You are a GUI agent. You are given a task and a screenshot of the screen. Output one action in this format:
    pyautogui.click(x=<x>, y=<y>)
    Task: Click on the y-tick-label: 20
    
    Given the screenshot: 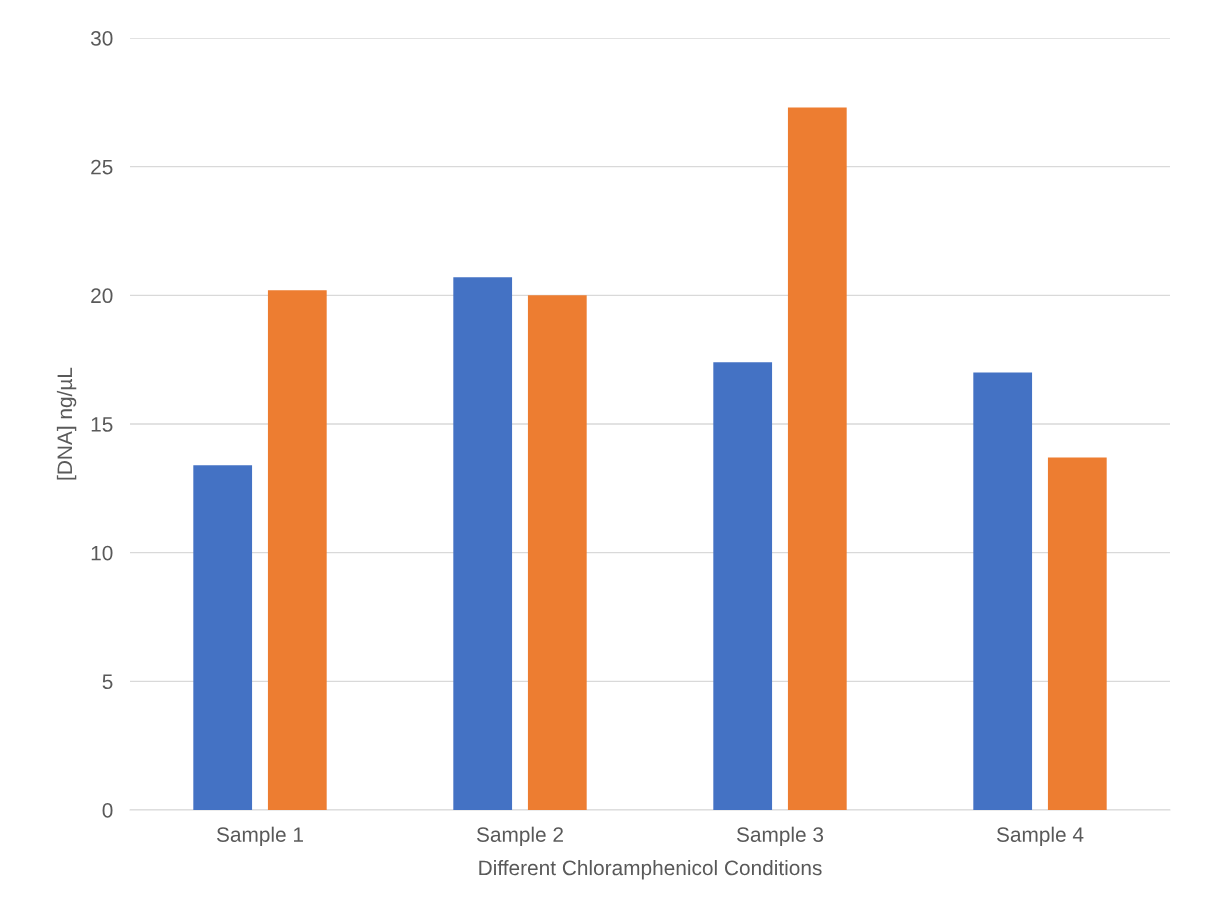 What is the action you would take?
    pyautogui.click(x=102, y=296)
    